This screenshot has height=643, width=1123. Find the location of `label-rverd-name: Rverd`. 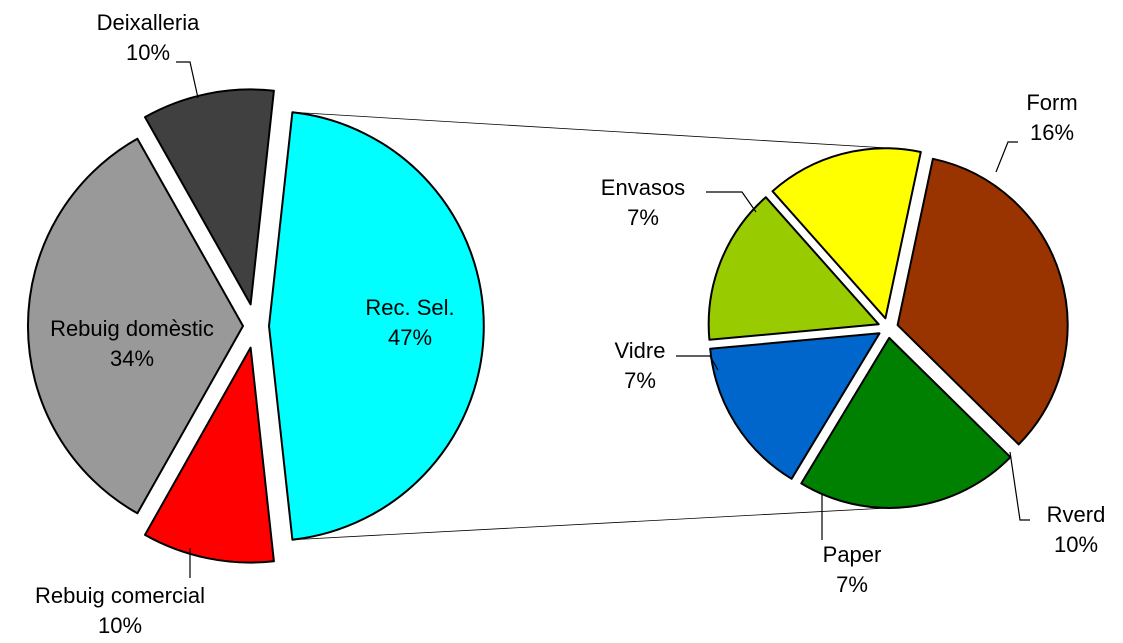

label-rverd-name: Rverd is located at coordinates (1076, 514).